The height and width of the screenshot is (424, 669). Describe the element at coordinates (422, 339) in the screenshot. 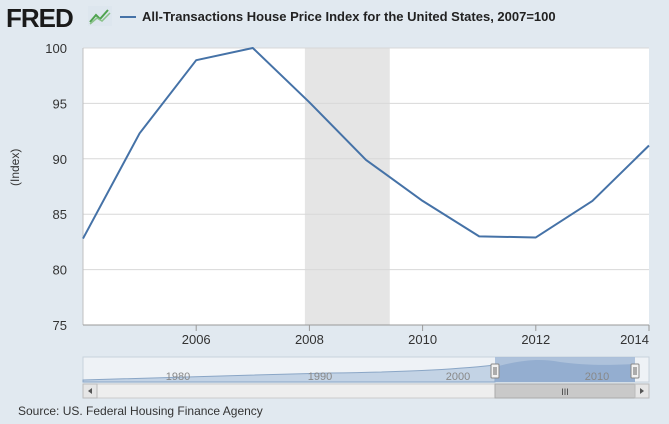

I see `x-tick-label: 2010` at that location.